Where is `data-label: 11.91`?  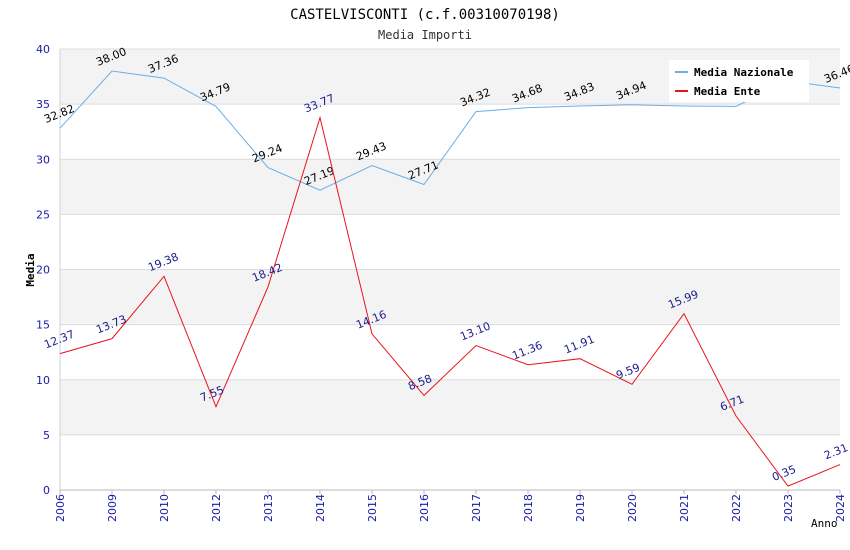 data-label: 11.91 is located at coordinates (579, 345).